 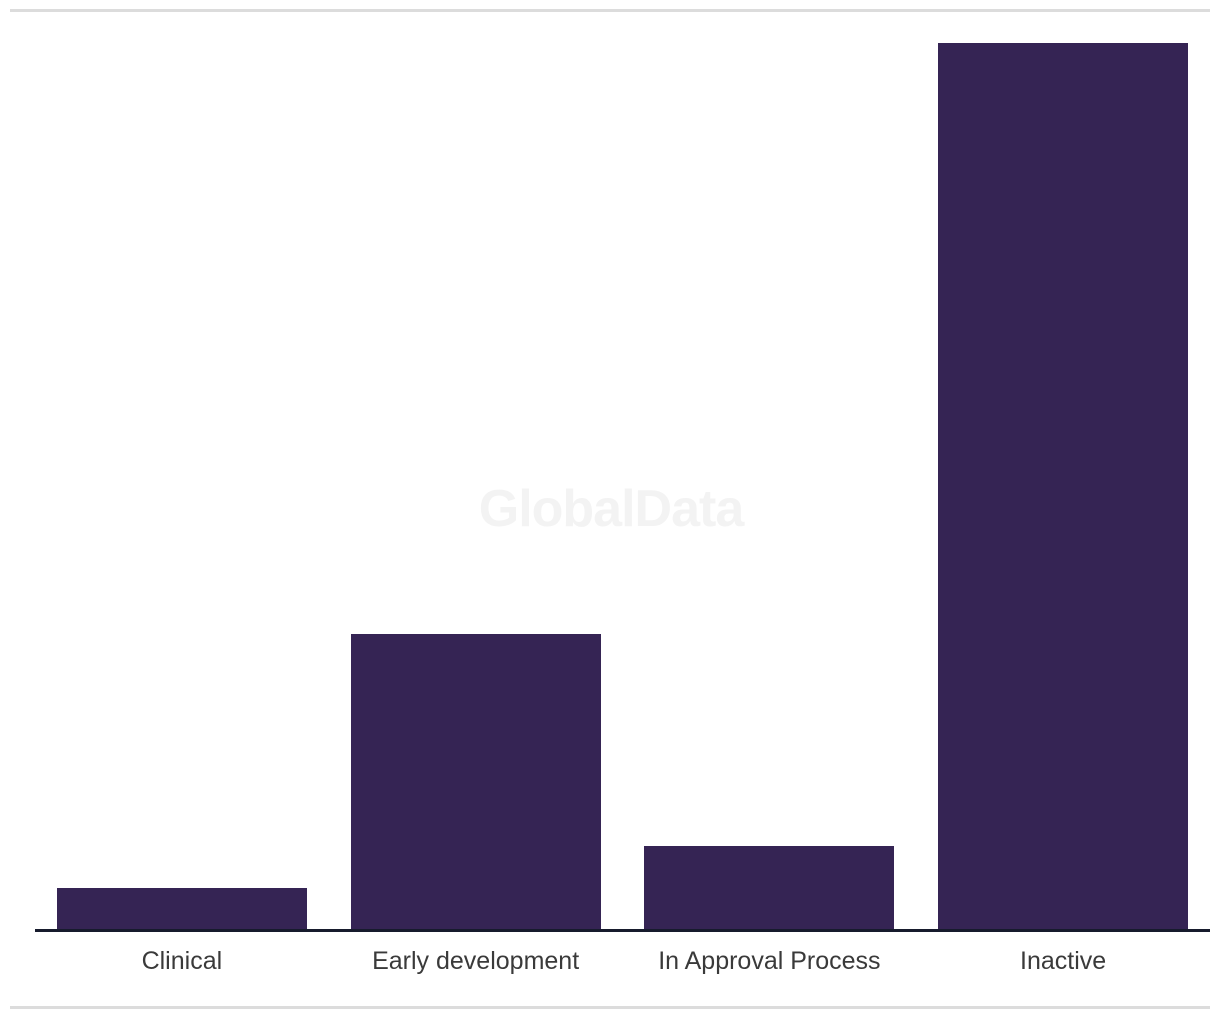 What do you see at coordinates (622, 930) in the screenshot?
I see `x-axis-line` at bounding box center [622, 930].